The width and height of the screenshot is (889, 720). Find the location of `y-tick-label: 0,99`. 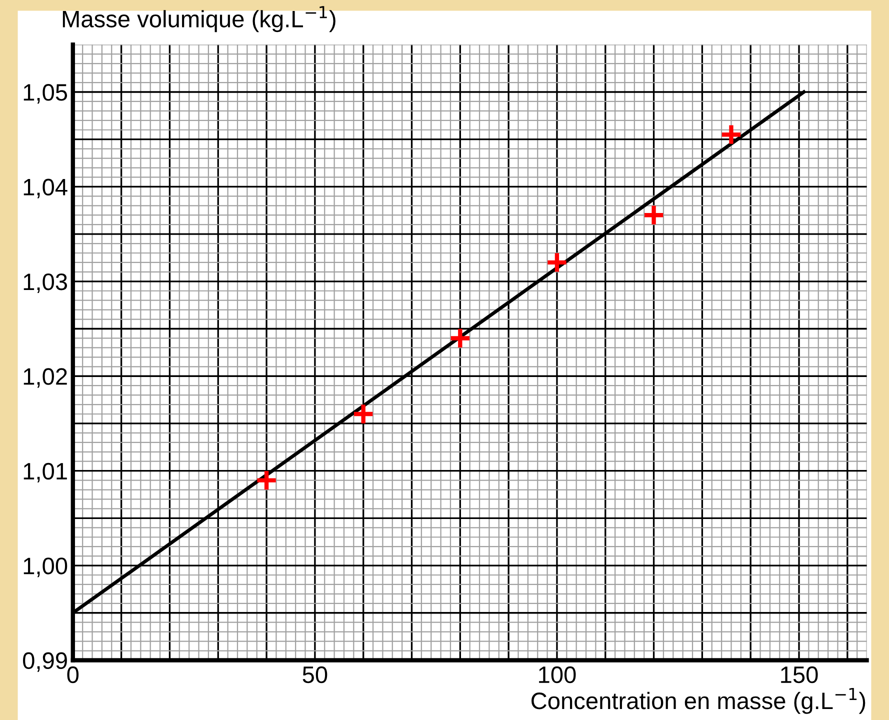

y-tick-label: 0,99 is located at coordinates (45, 662).